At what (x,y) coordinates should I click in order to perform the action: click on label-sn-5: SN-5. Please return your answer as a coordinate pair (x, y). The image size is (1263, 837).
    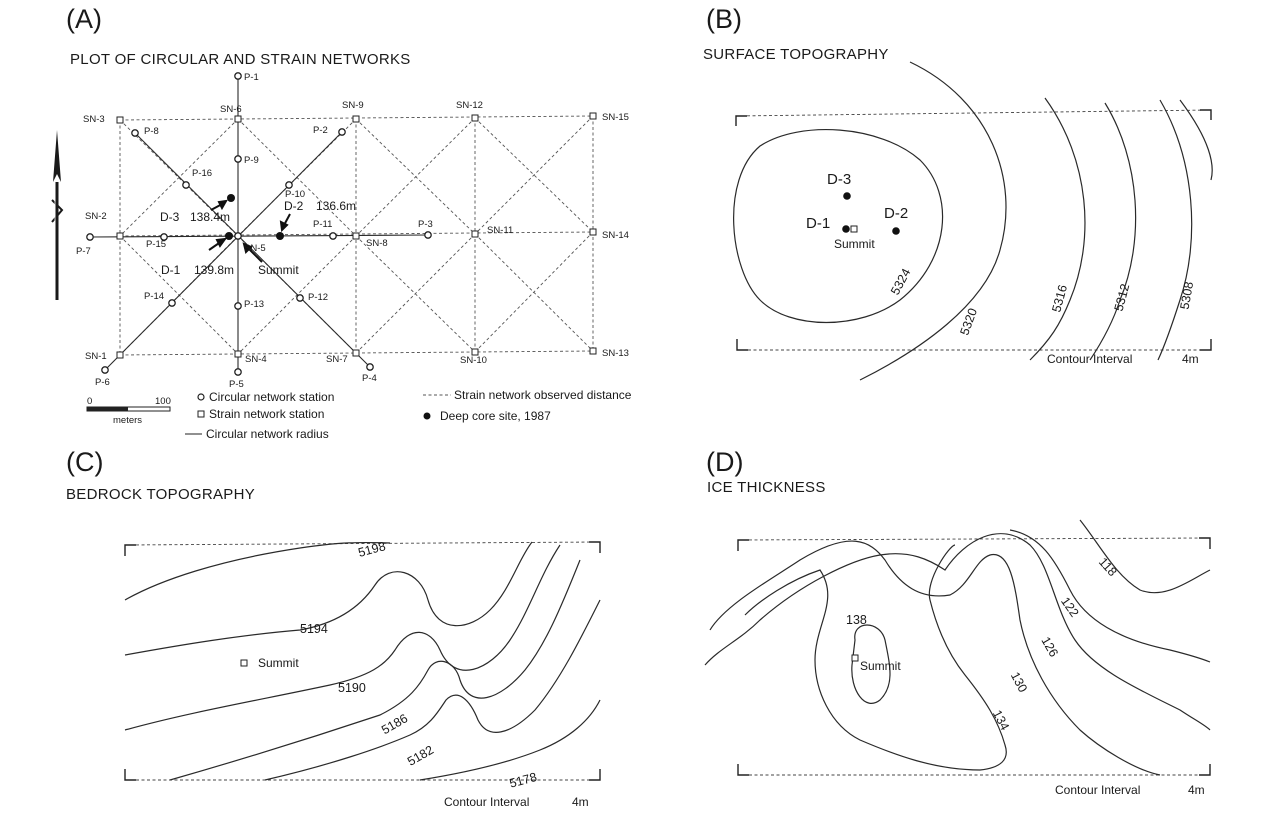
    Looking at the image, I should click on (255, 248).